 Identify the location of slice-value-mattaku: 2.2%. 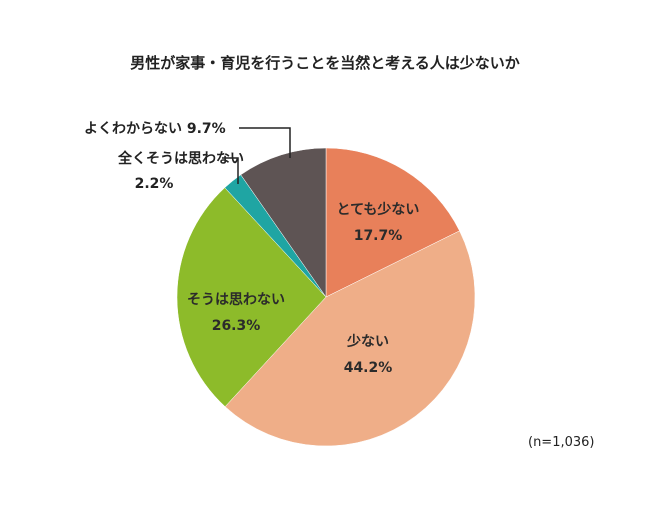
(154, 184).